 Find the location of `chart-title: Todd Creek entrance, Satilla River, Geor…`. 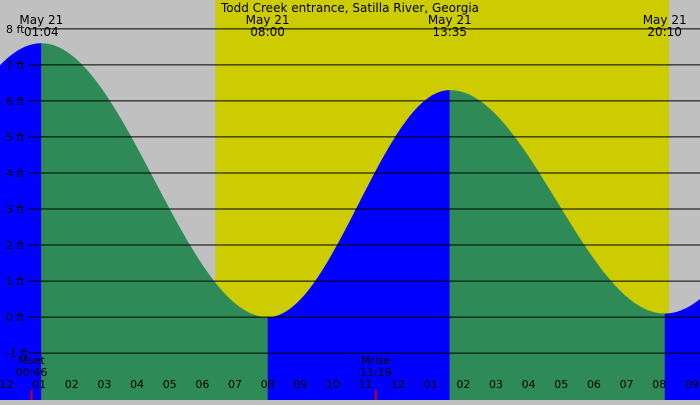

chart-title: Todd Creek entrance, Satilla River, Geor… is located at coordinates (349, 8).